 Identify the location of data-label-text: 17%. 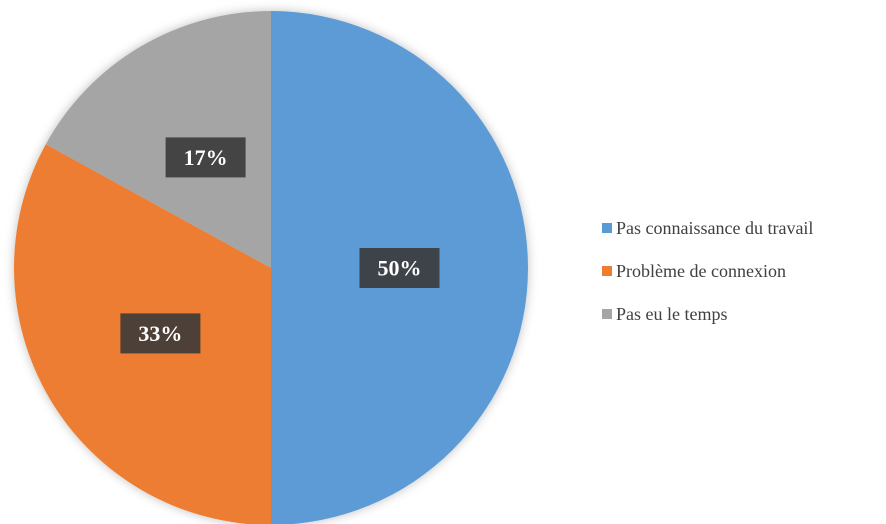
(206, 157).